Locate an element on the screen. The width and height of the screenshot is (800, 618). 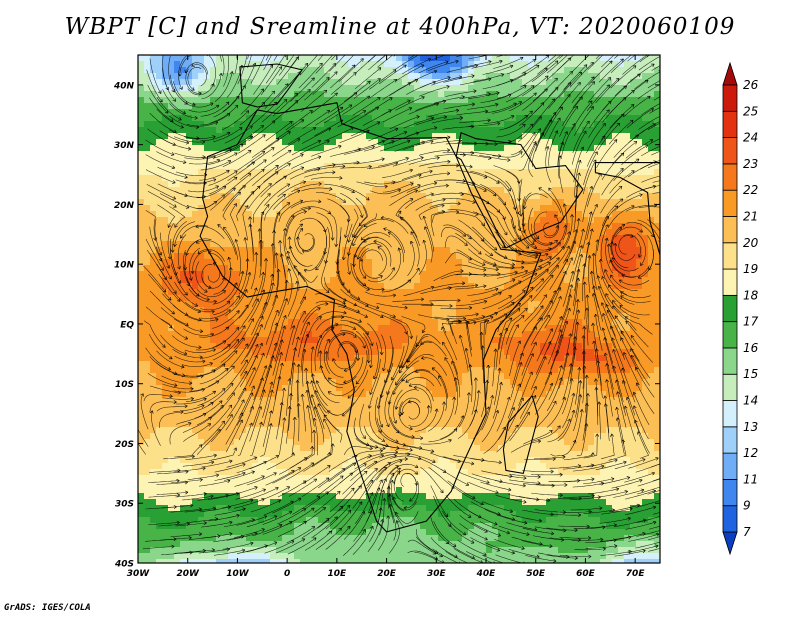
coastline-india is located at coordinates (627, 210).